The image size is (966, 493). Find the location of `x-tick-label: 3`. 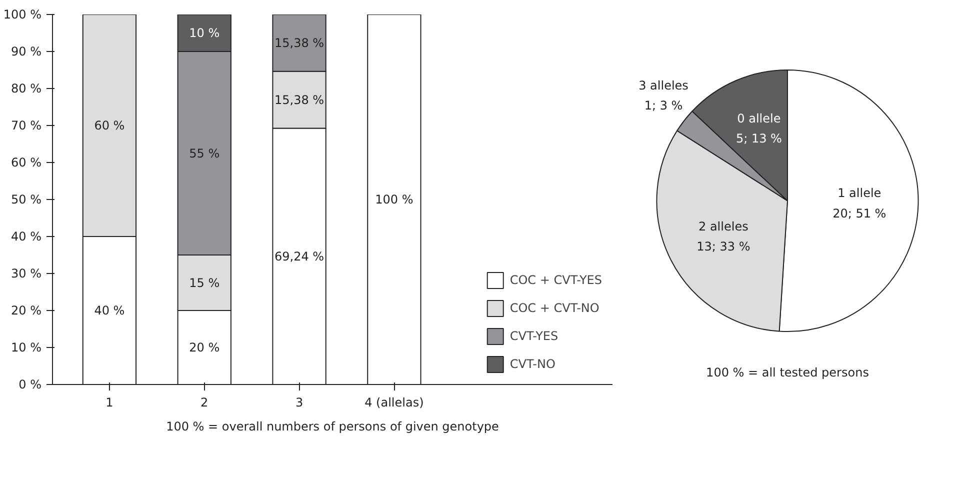

x-tick-label: 3 is located at coordinates (299, 403).